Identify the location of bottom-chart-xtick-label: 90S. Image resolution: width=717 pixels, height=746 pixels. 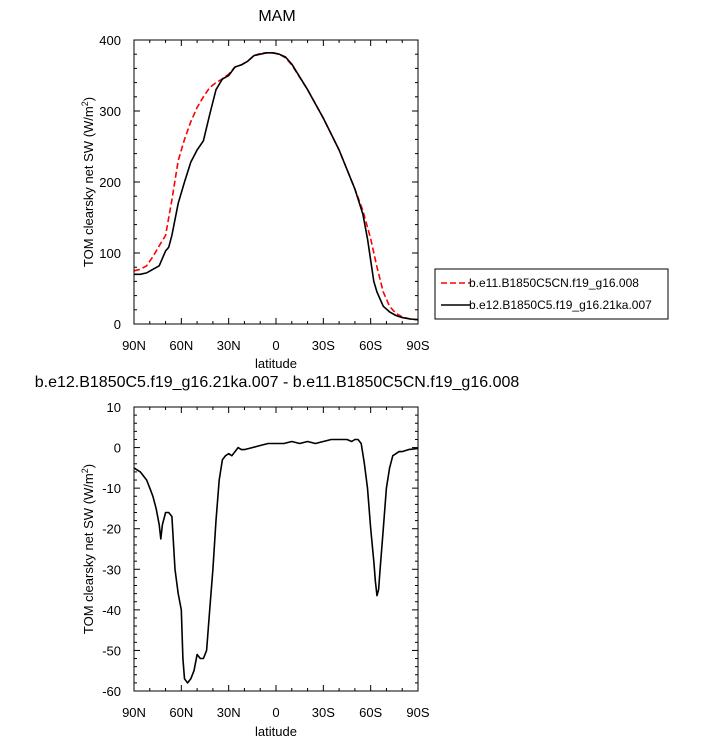
(417, 712).